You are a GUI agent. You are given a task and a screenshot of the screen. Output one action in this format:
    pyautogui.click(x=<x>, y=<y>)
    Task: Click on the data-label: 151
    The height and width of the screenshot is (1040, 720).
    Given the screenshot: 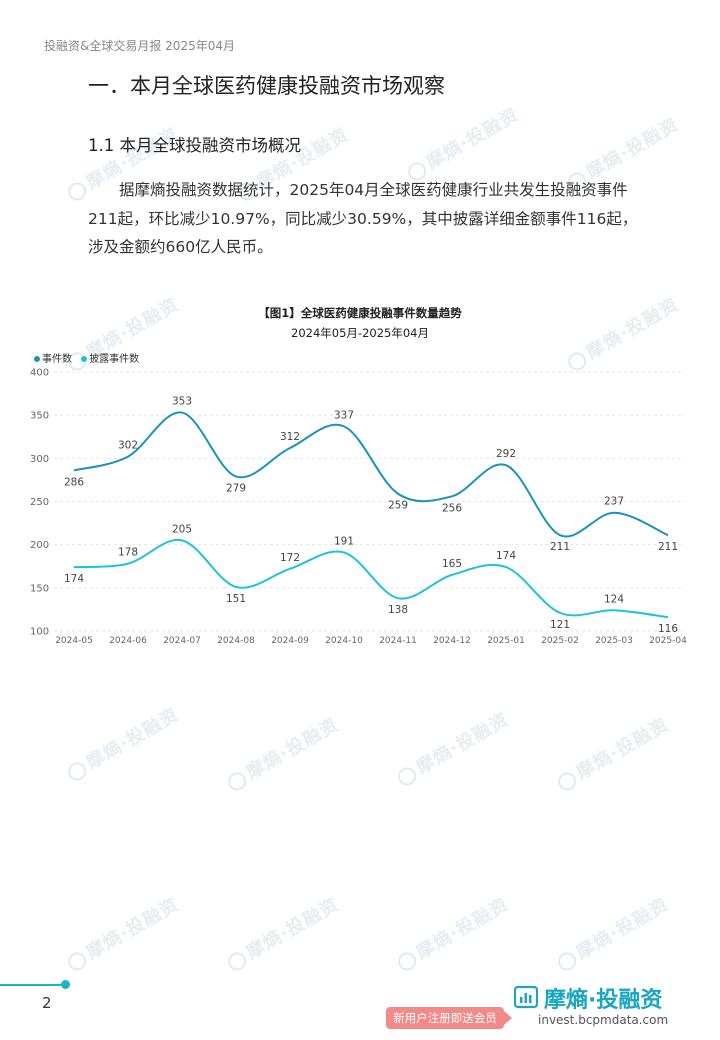 What is the action you would take?
    pyautogui.click(x=236, y=599)
    